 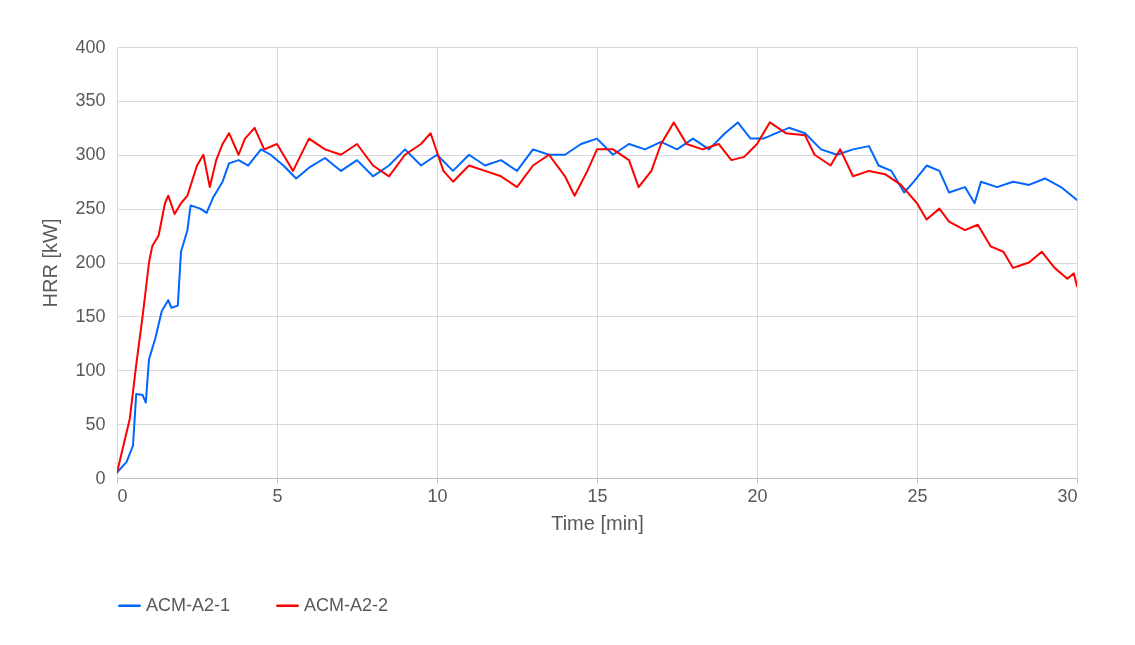 What do you see at coordinates (90, 154) in the screenshot?
I see `y-tick-label: 300` at bounding box center [90, 154].